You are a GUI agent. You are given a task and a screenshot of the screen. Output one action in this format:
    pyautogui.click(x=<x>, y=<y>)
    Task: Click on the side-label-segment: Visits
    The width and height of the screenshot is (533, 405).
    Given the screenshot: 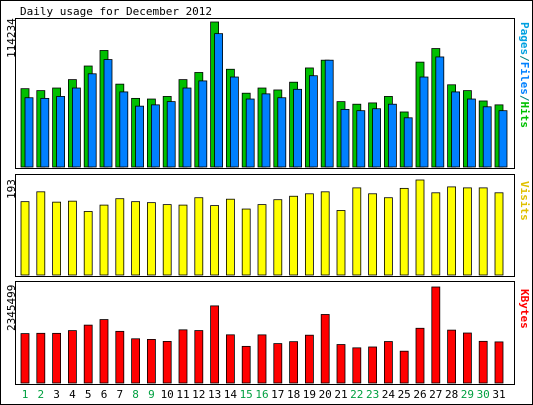 What is the action you would take?
    pyautogui.click(x=524, y=201)
    